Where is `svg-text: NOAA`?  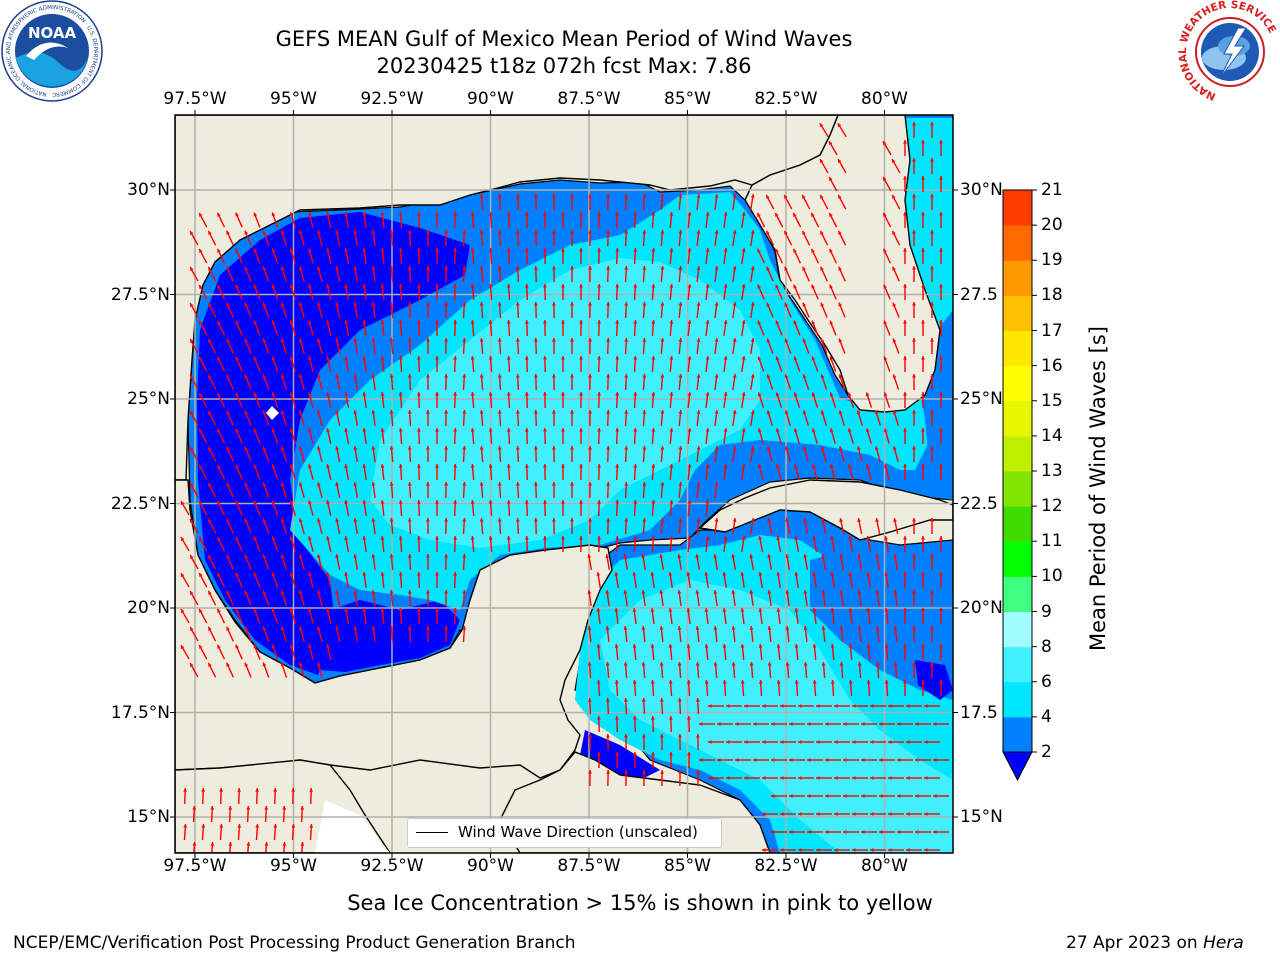 svg-text: NOAA is located at coordinates (52, 33).